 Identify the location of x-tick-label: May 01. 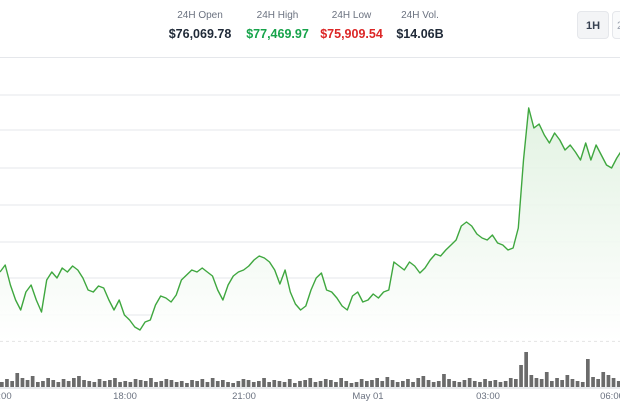
(368, 396).